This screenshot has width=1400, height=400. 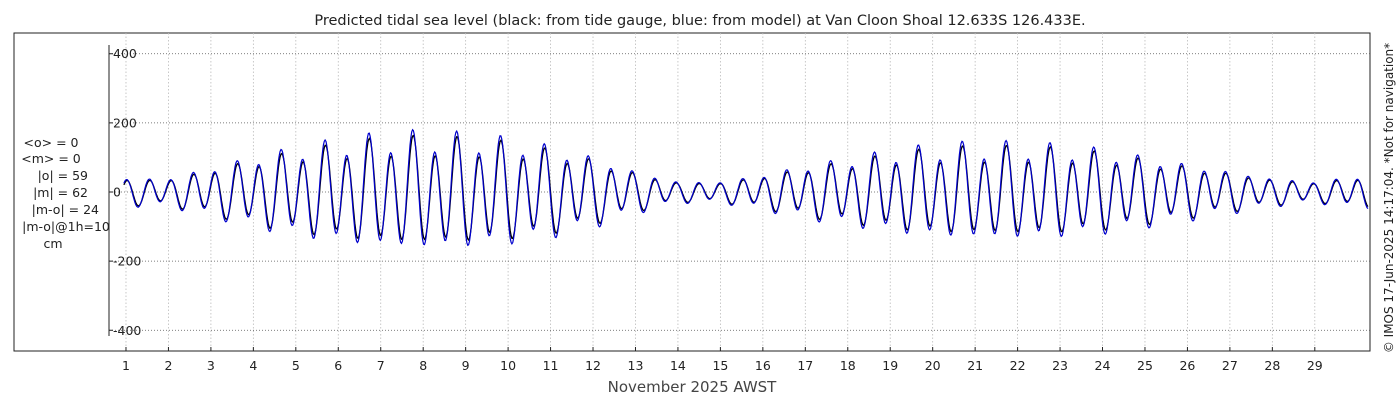 What do you see at coordinates (168, 365) in the screenshot?
I see `x-tick-label: 2` at bounding box center [168, 365].